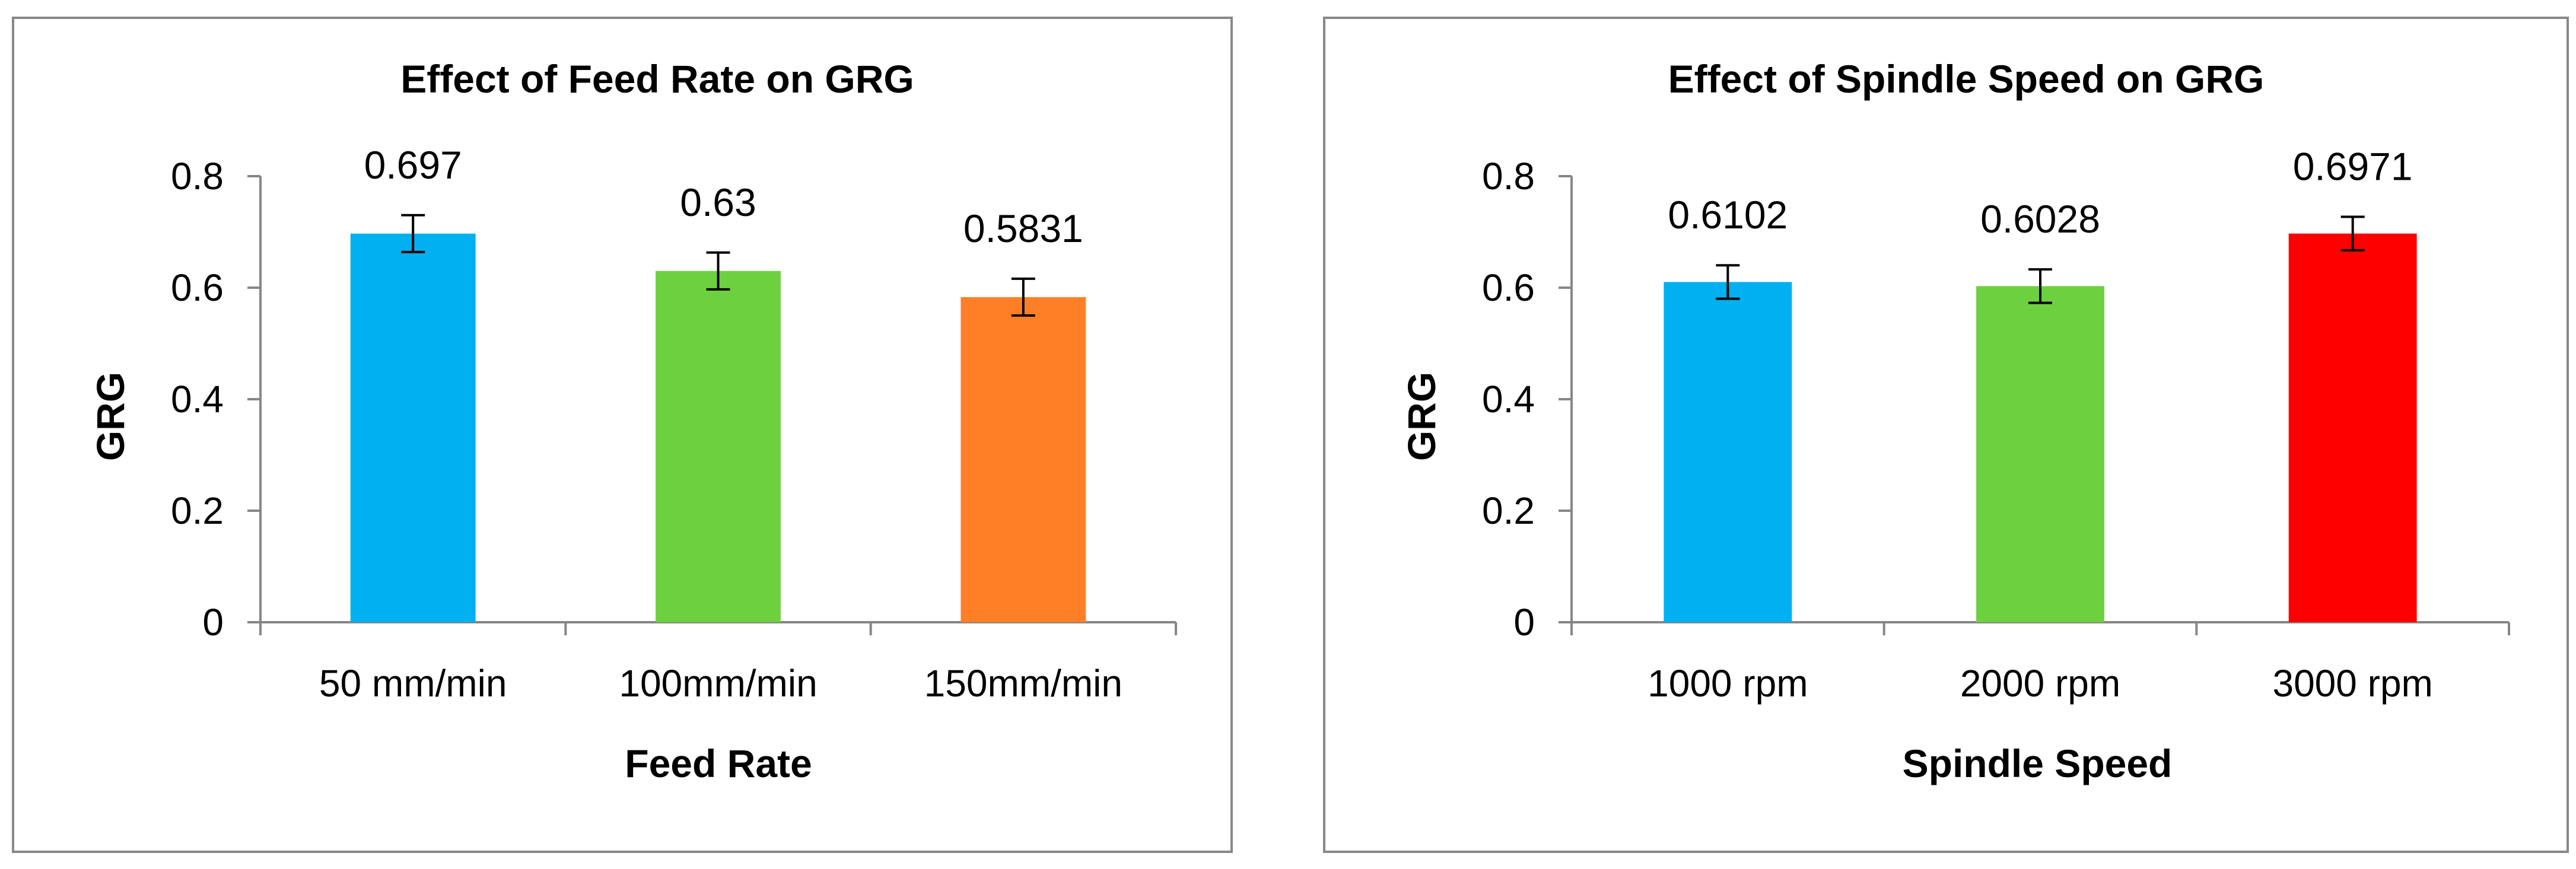 This screenshot has height=869, width=2576. I want to click on x-axis-label: Spindle Speed, so click(2038, 763).